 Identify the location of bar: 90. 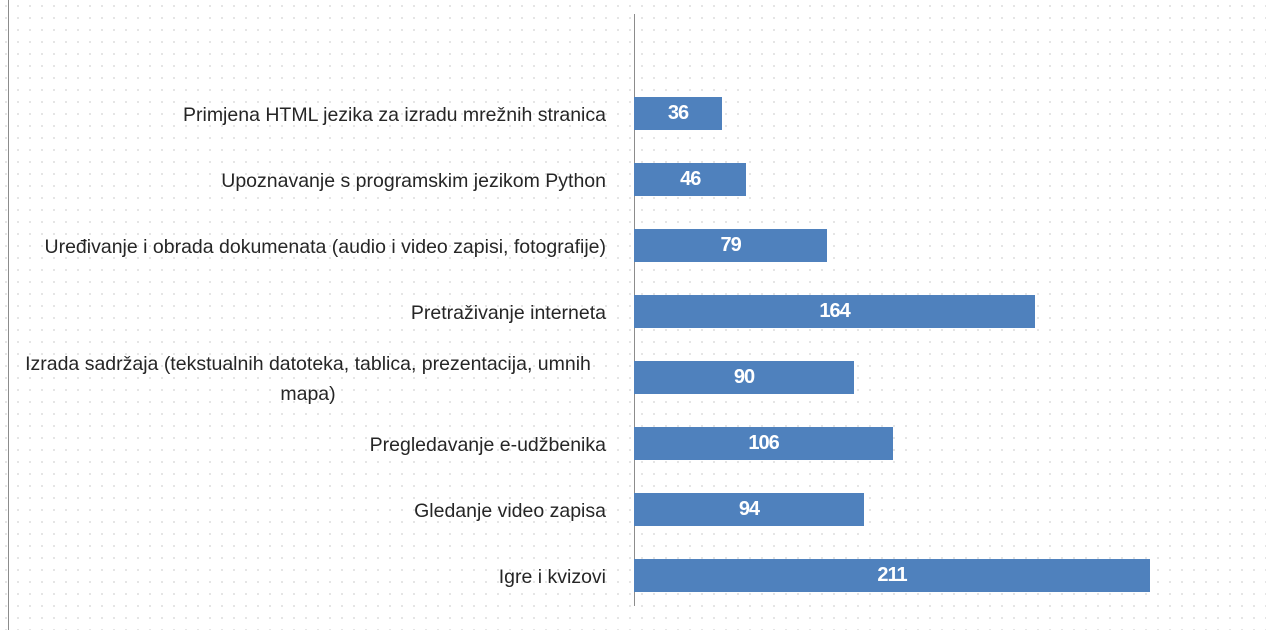
(744, 377).